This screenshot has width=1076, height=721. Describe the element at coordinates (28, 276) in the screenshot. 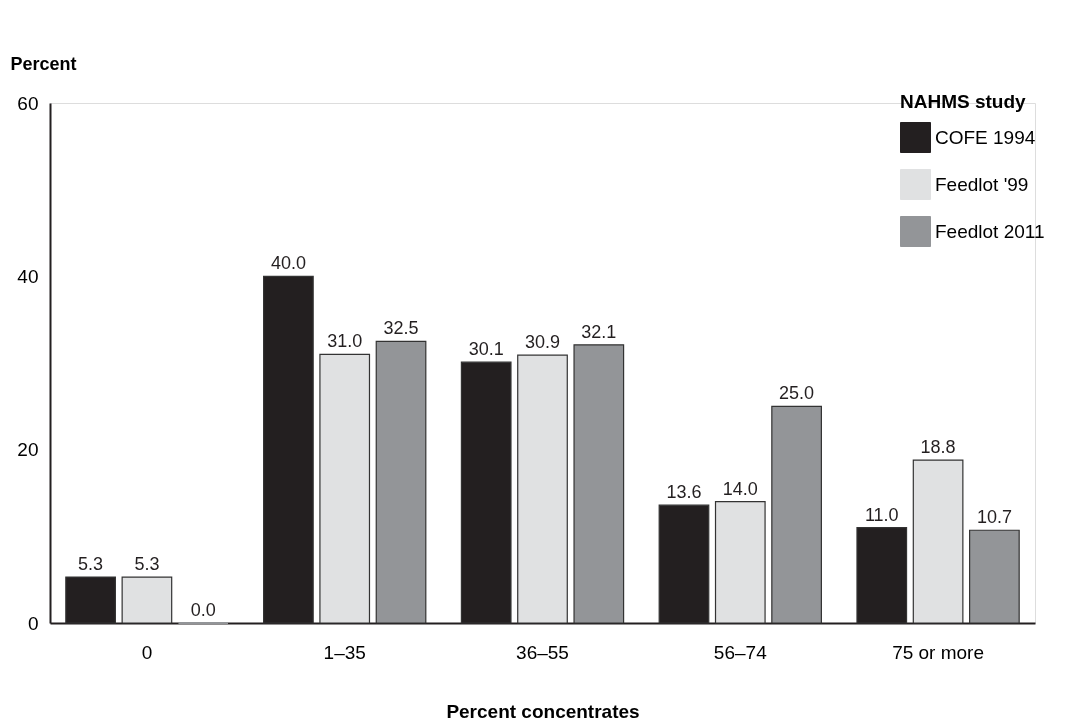

I see `y-tick-label: 40` at that location.